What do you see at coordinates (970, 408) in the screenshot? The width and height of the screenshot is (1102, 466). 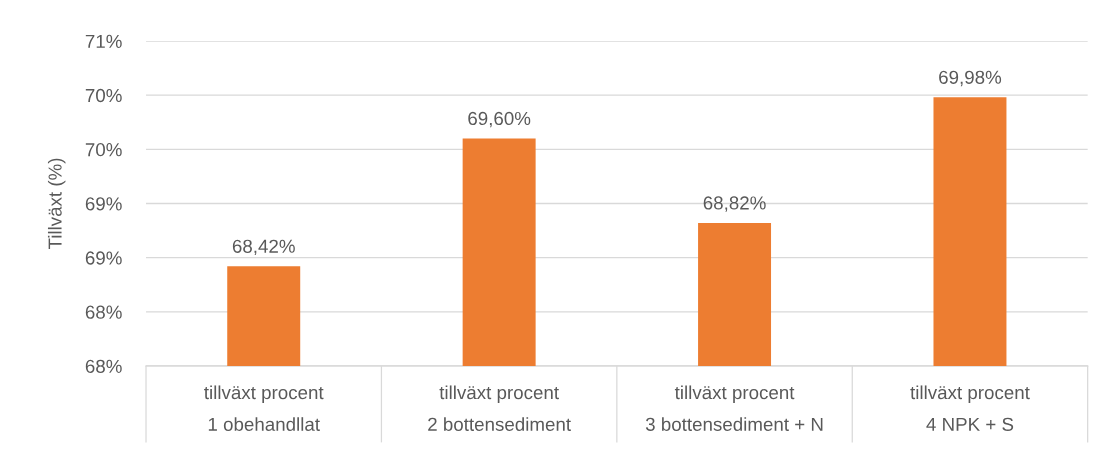 I see `x-tick-label: tillväxt procent 4 NPK + S` at bounding box center [970, 408].